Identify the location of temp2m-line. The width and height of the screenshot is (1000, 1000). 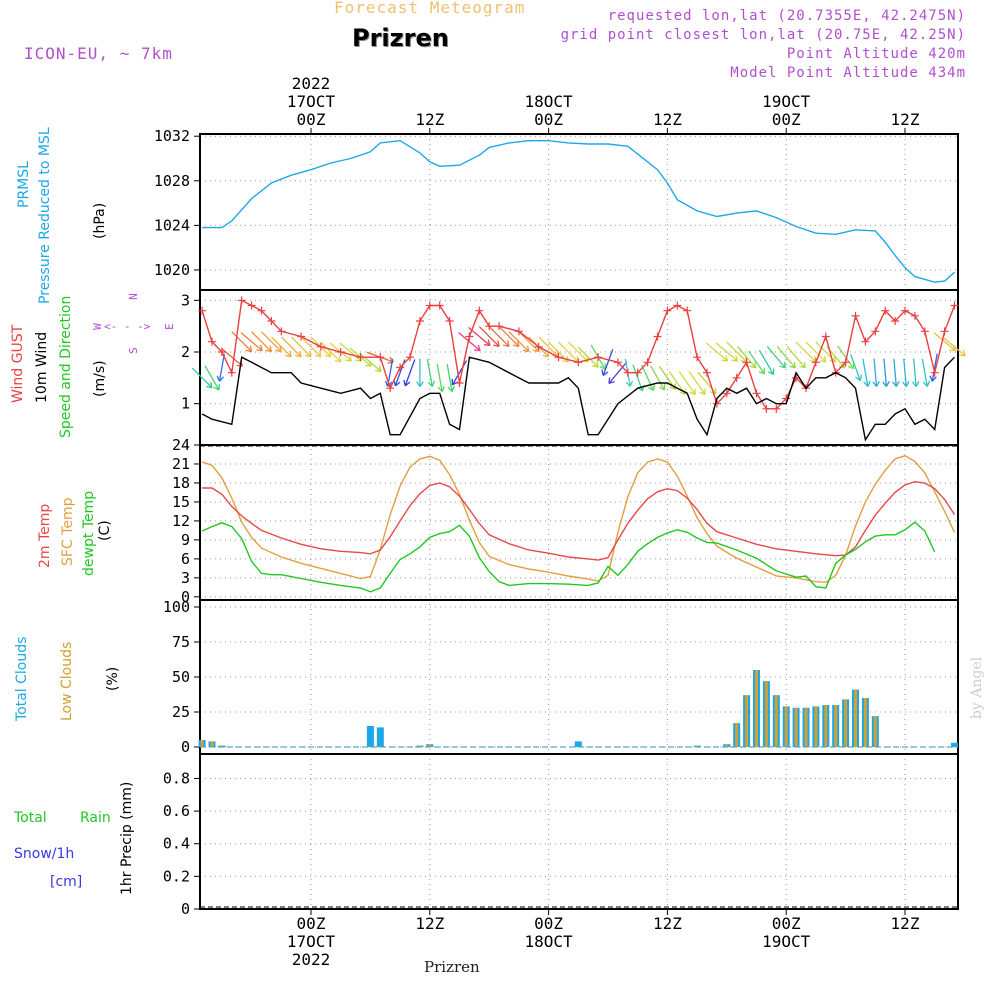
(579, 520).